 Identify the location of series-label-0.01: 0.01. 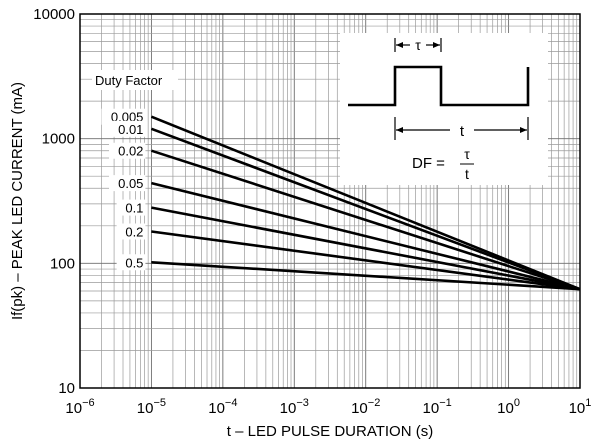
(130, 129).